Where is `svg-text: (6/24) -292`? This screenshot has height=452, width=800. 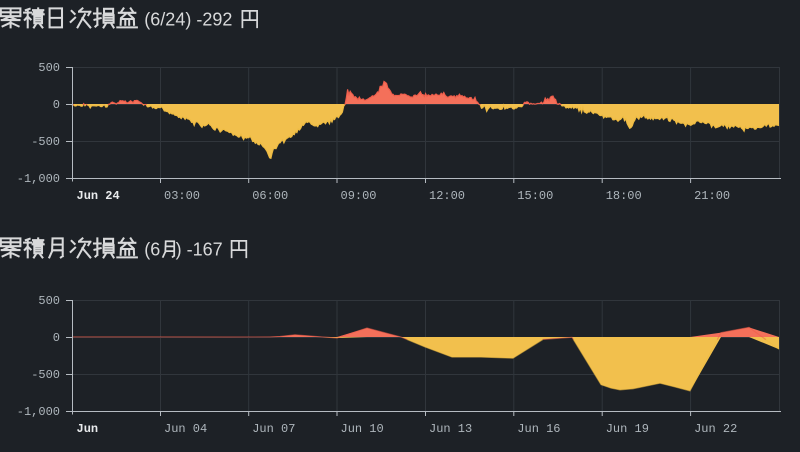 svg-text: (6/24) -292 is located at coordinates (188, 19).